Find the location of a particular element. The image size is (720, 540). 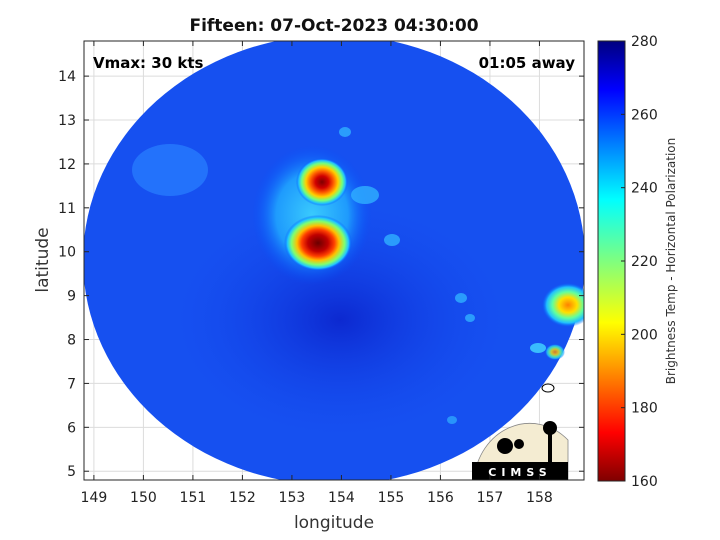

y-tick-label: 14 is located at coordinates (67, 77).